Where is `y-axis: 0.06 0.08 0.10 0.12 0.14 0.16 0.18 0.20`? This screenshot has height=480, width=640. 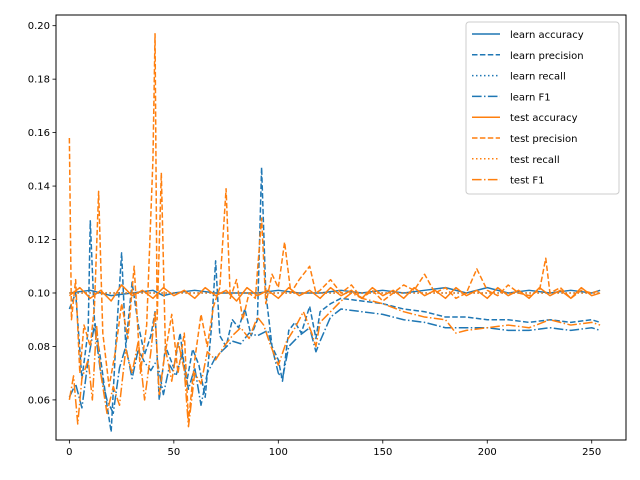 y-axis: 0.06 0.08 0.10 0.12 0.14 0.16 0.18 0.20 is located at coordinates (42, 213).